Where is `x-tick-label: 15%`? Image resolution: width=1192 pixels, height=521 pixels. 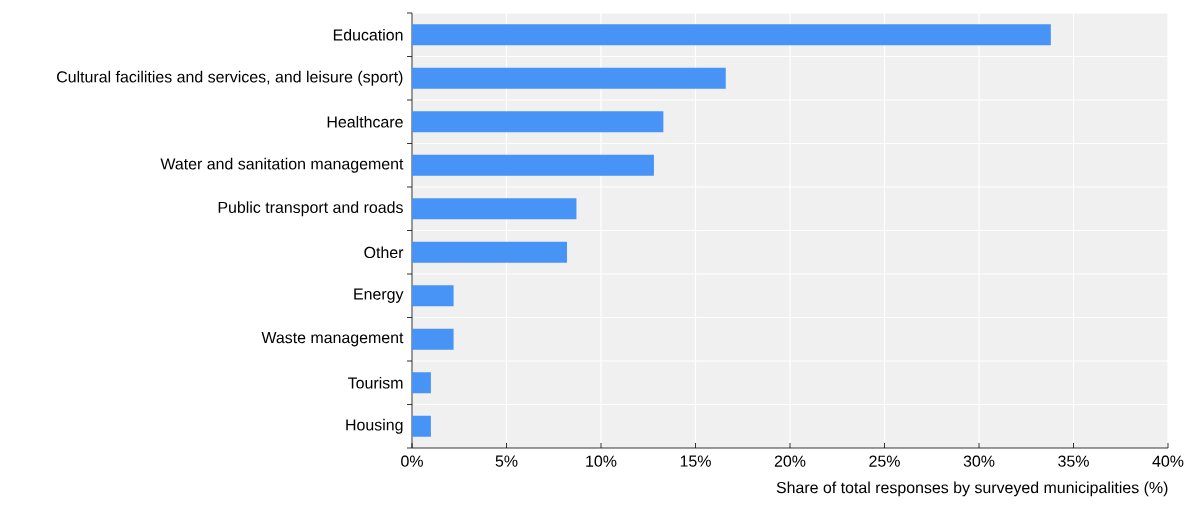 x-tick-label: 15% is located at coordinates (695, 461).